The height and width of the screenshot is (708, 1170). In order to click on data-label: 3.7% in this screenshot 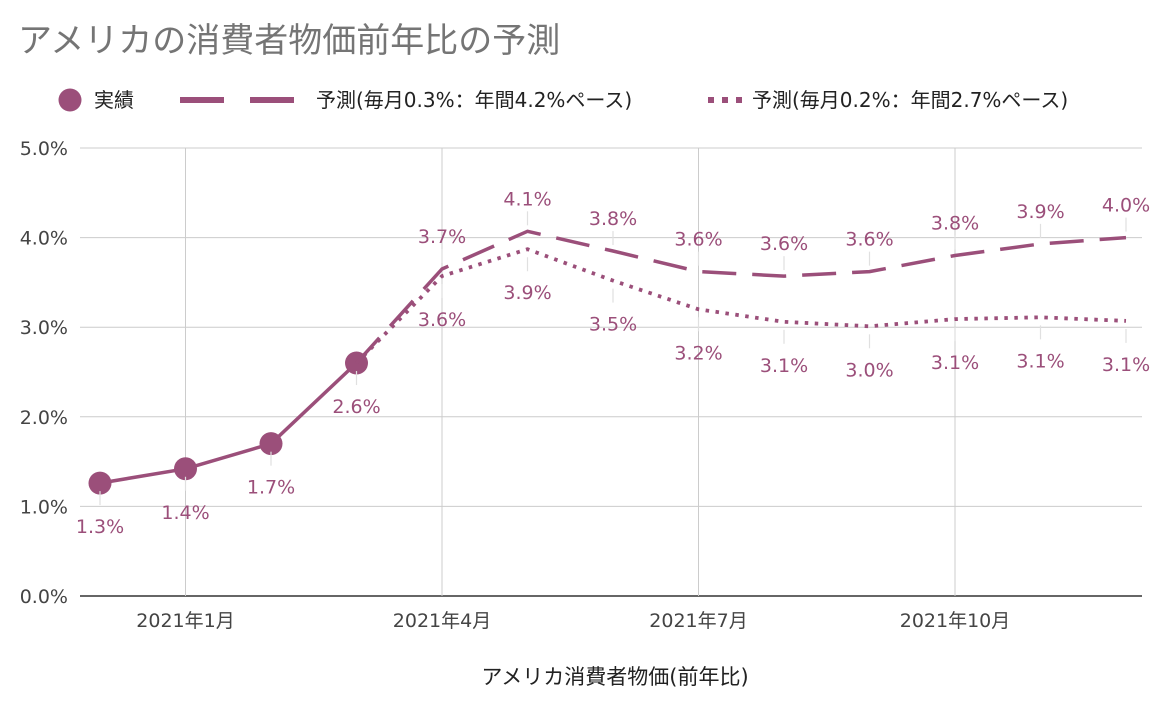, I will do `click(442, 237)`.